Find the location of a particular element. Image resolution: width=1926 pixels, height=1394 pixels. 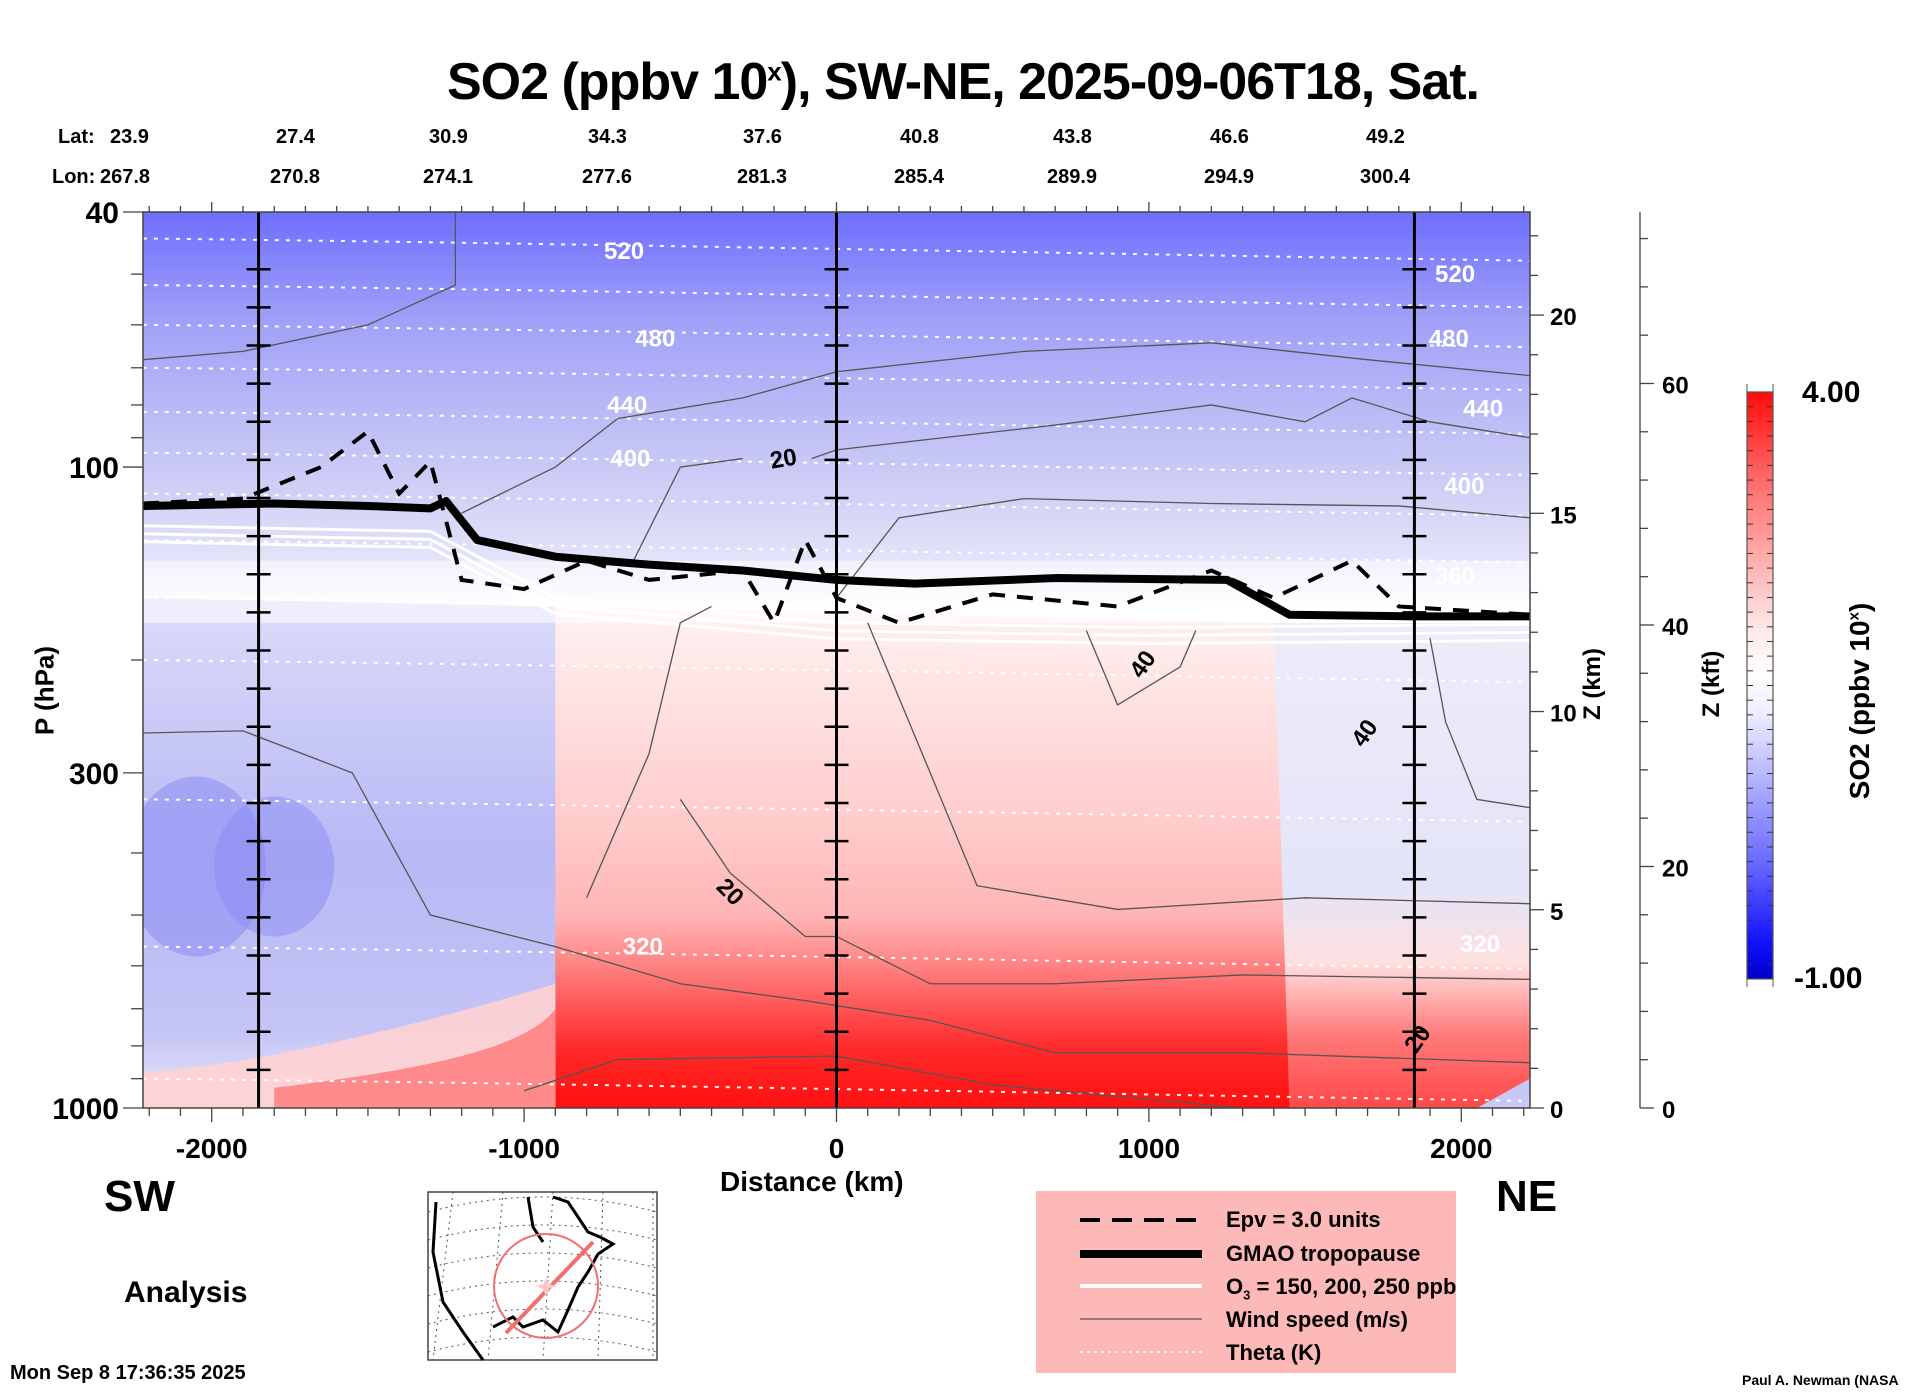

lat-value: 43.8 is located at coordinates (1072, 137).